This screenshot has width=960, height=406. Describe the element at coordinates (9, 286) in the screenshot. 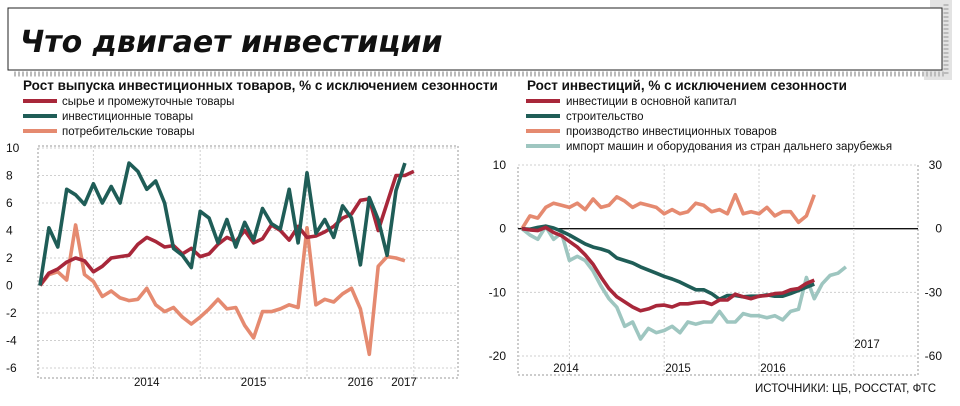

I see `left-y-tick-label: 0` at that location.